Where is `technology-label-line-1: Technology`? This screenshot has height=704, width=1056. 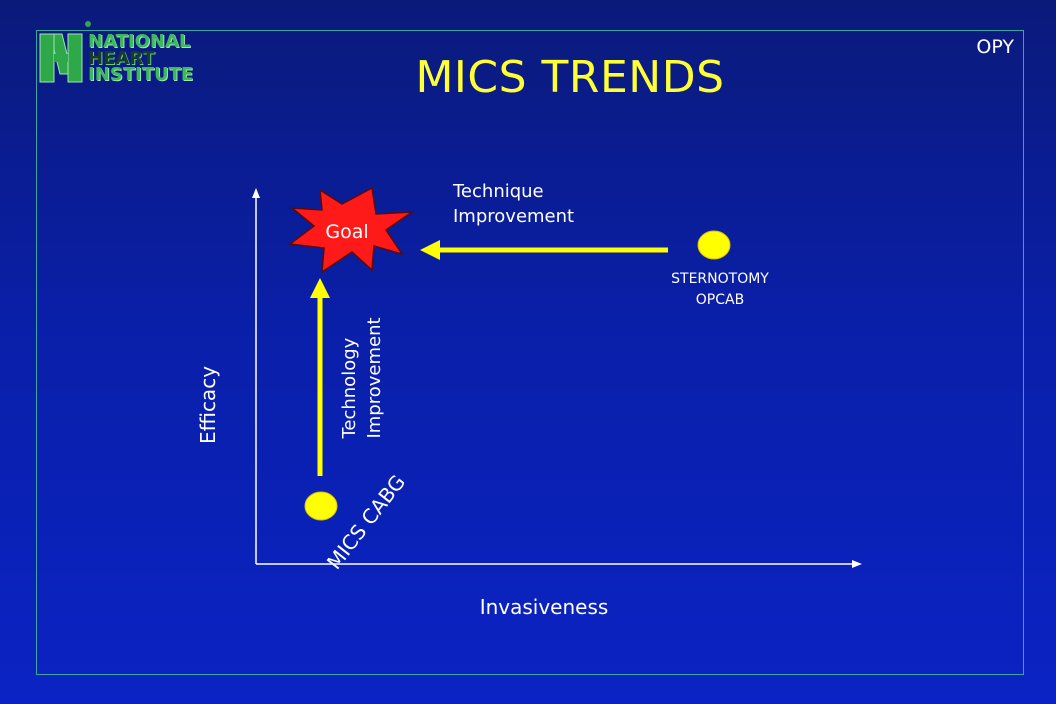
technology-label-line-1: Technology is located at coordinates (349, 388).